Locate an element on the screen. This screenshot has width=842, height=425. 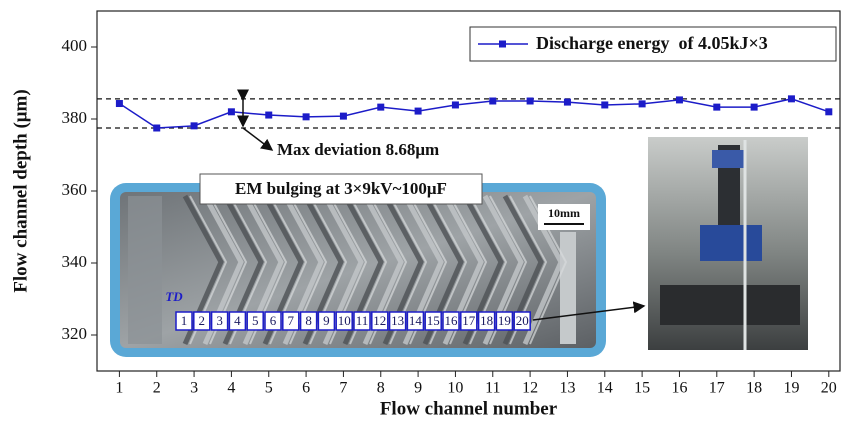
deviation-label: Max deviation 8.68μm is located at coordinates (358, 149).